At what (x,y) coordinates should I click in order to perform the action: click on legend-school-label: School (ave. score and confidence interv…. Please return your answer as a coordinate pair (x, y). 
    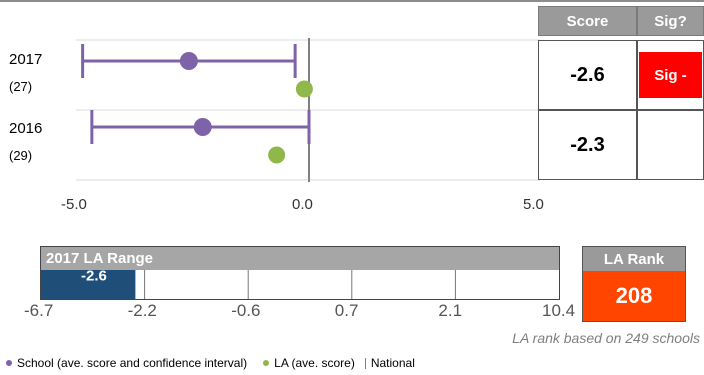
    Looking at the image, I should click on (132, 363).